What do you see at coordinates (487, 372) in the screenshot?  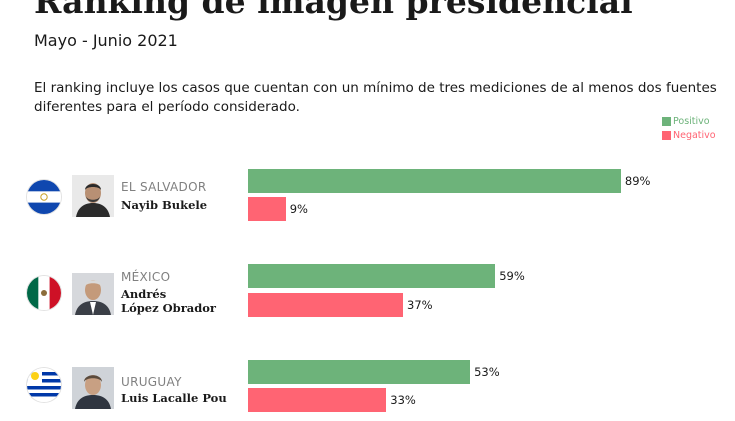 I see `bar-label-positive: 53%` at bounding box center [487, 372].